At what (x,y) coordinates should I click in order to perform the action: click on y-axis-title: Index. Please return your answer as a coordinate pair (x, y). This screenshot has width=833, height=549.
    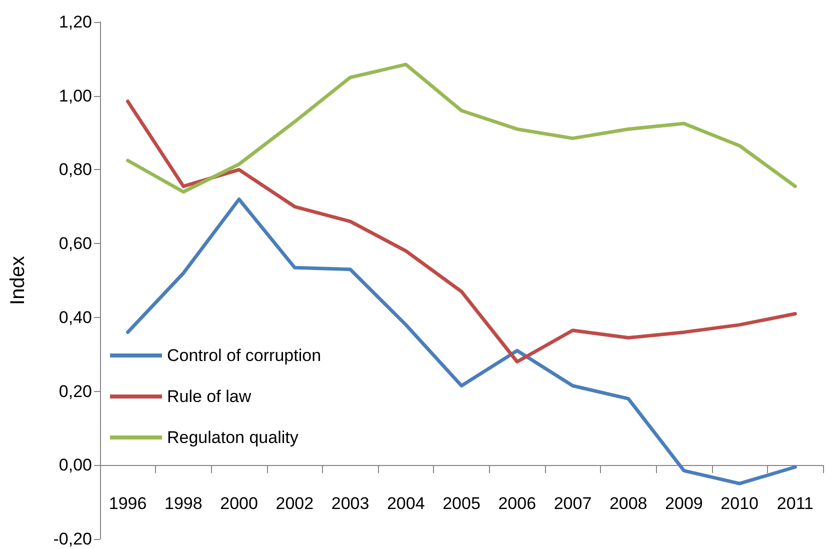
    Looking at the image, I should click on (18, 280).